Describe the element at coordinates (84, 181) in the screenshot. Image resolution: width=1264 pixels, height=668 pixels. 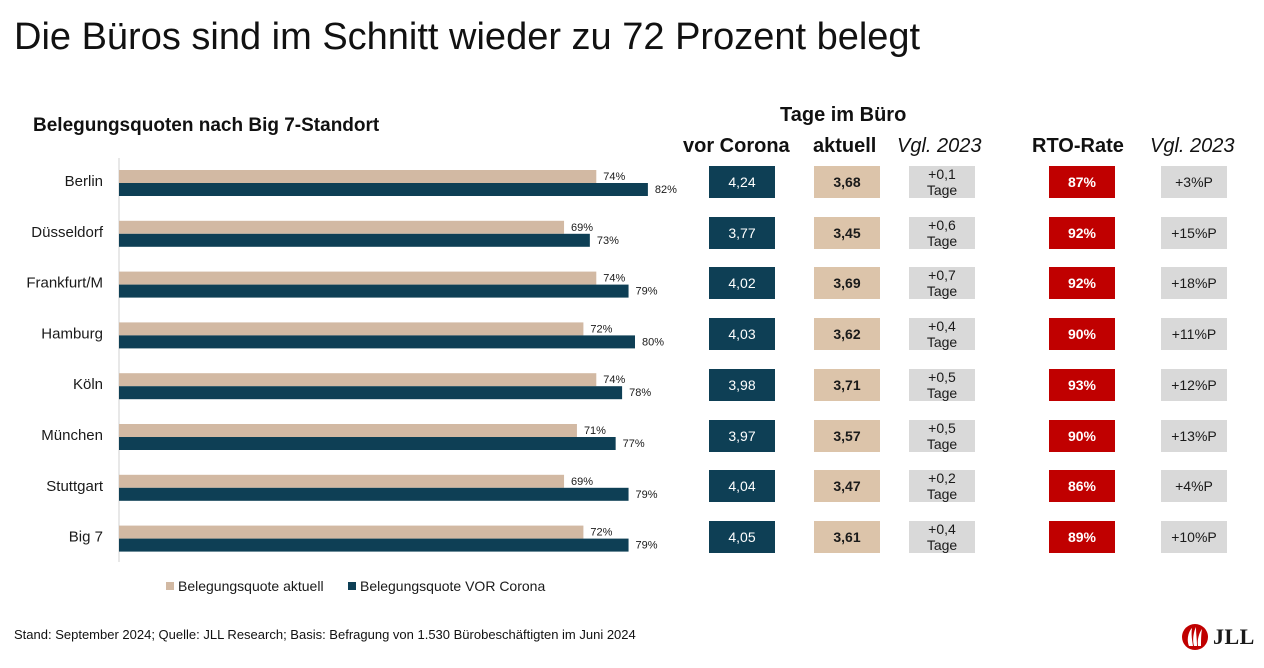
I see `category-label: Berlin` at that location.